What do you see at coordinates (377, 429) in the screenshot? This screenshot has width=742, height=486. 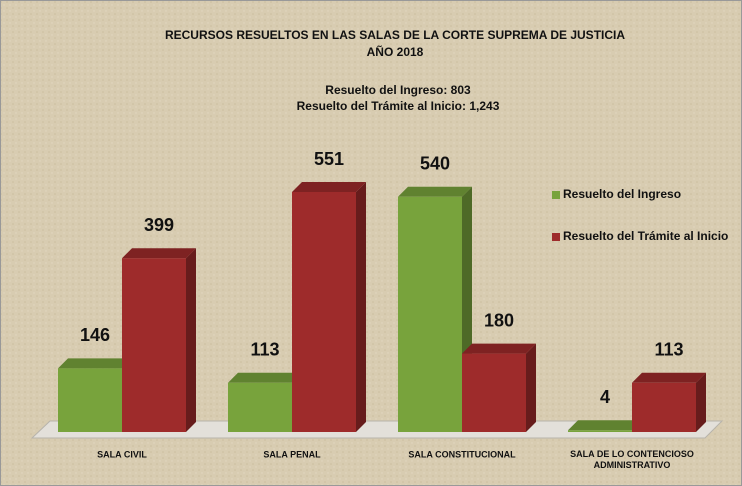 I see `floor` at bounding box center [377, 429].